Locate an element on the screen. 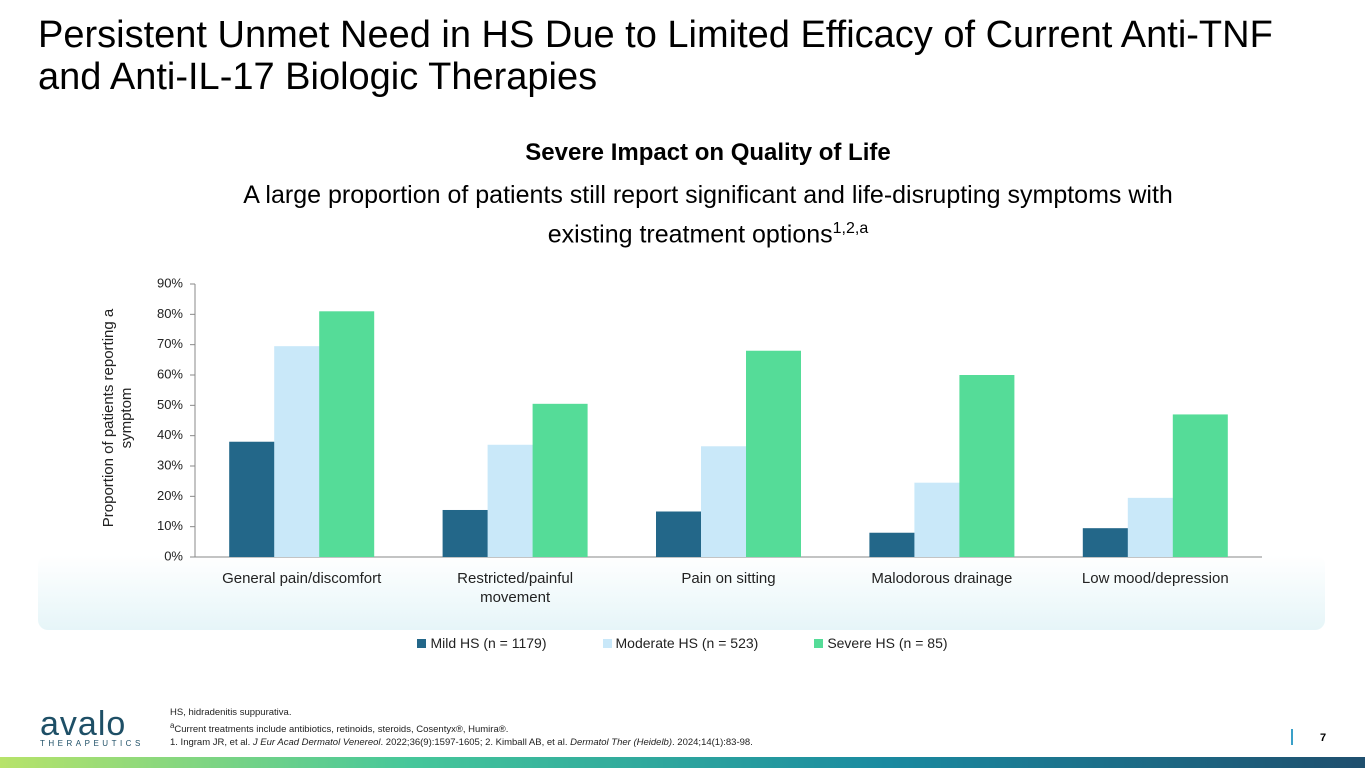  x-tick-label: Restricted/painful movement is located at coordinates (515, 588).